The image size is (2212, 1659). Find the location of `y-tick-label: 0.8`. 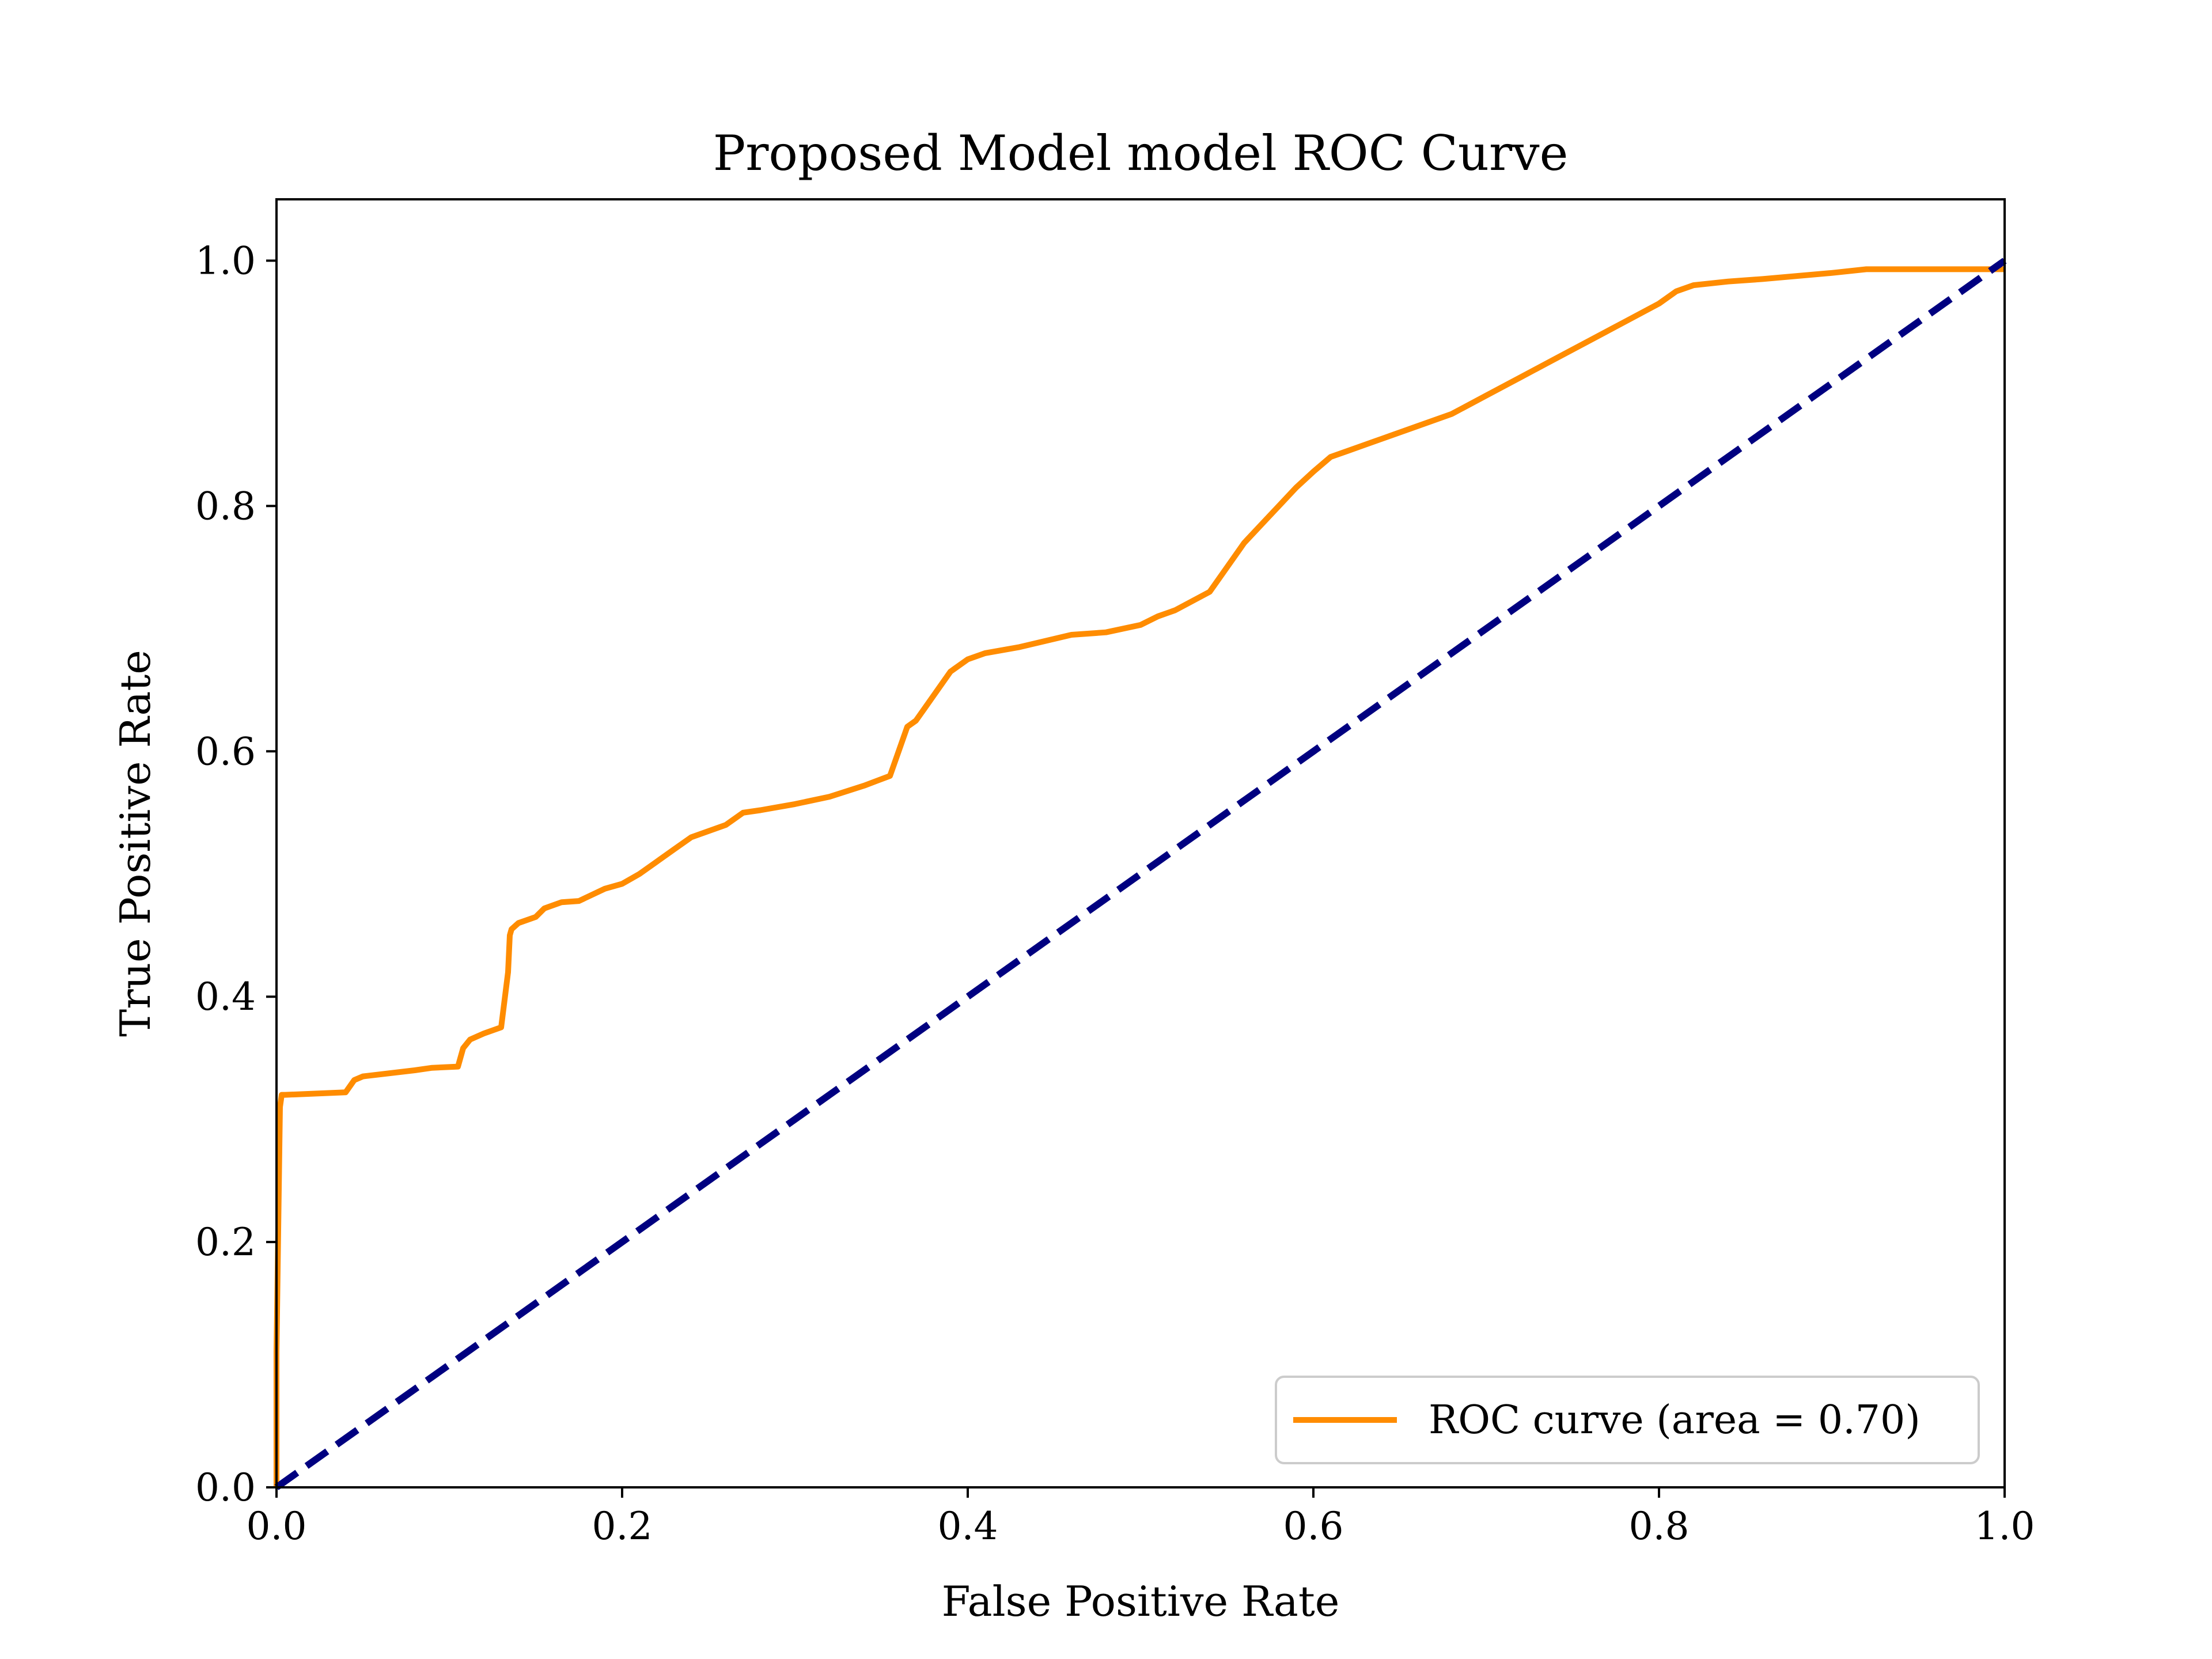

y-tick-label: 0.8 is located at coordinates (225, 506).